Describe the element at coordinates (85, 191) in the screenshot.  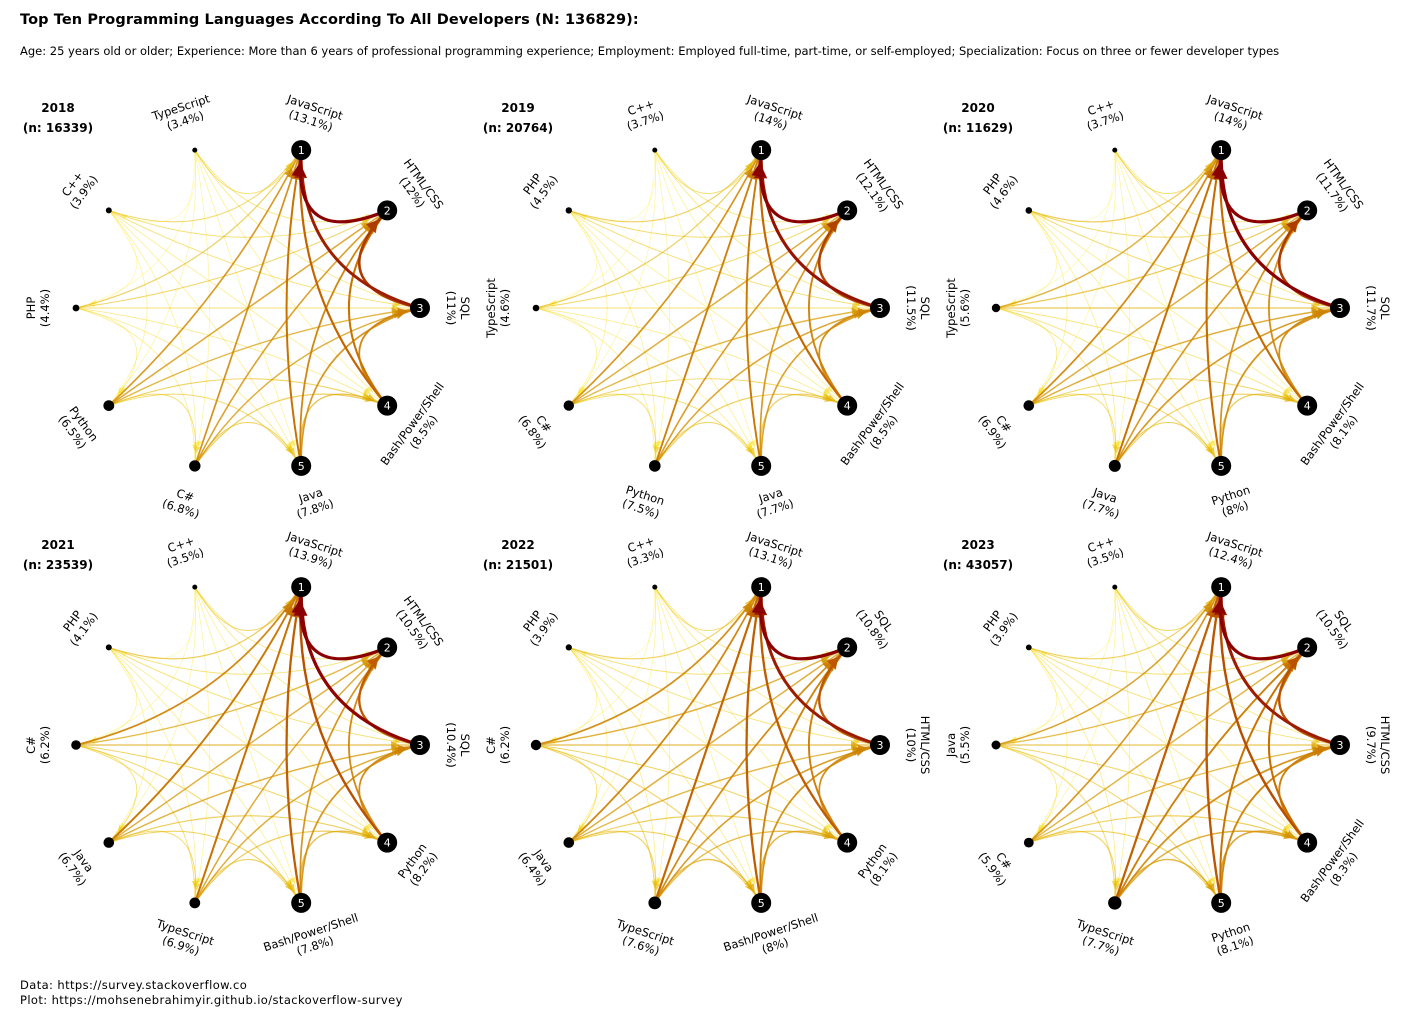
I see `node-C++: C++(3.9%)` at that location.